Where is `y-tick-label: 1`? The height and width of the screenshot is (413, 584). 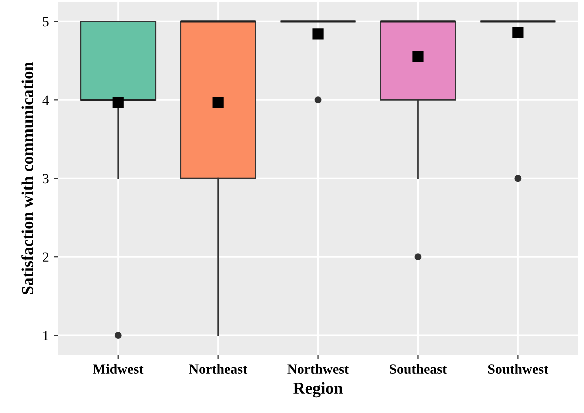
y-tick-label: 1 is located at coordinates (46, 335).